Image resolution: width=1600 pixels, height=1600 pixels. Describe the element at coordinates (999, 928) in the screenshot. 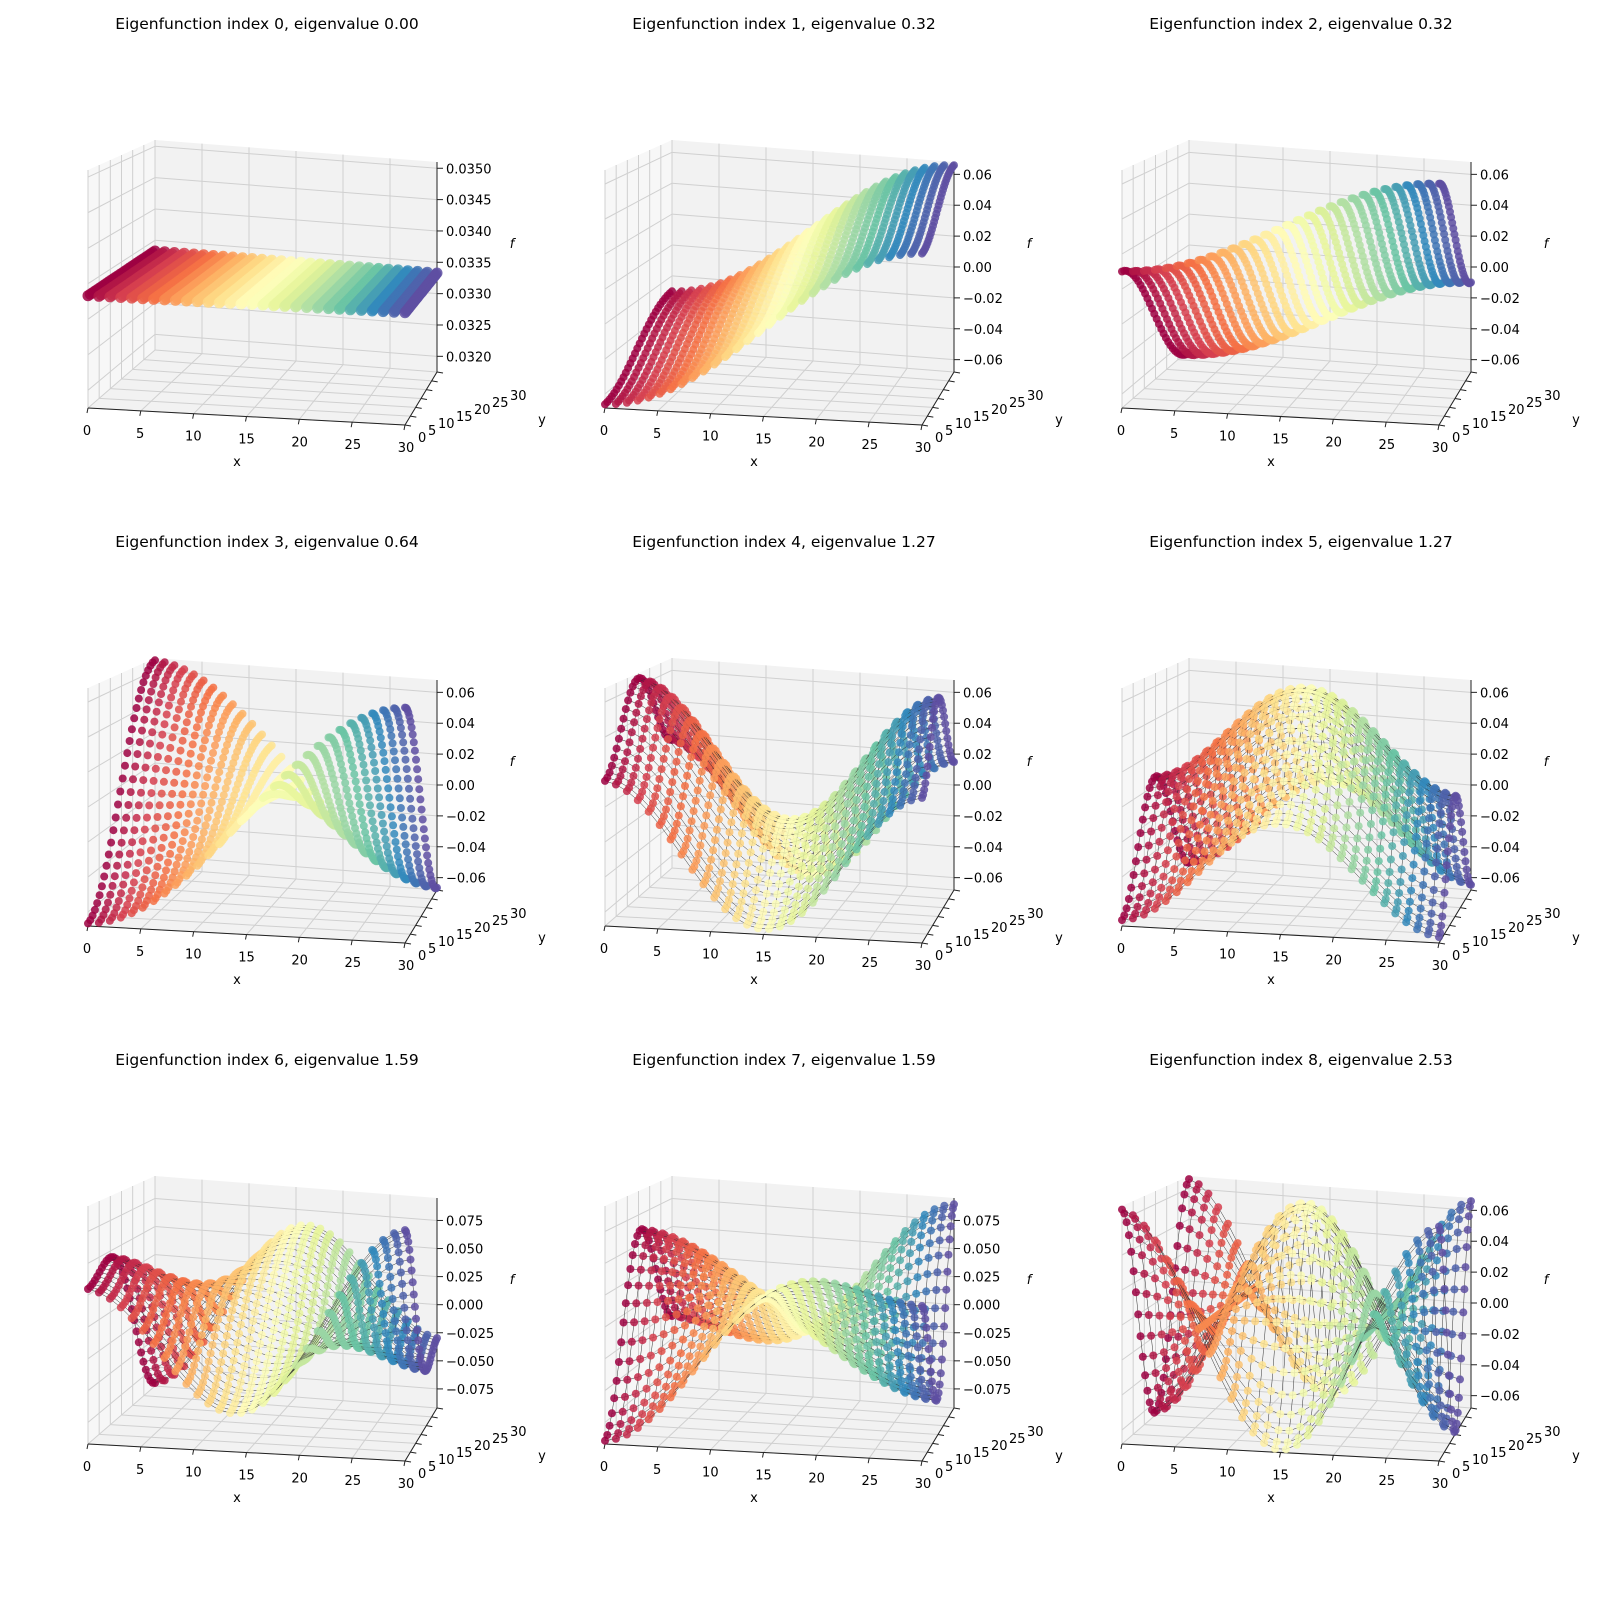

I see `y-tick-label: 20` at that location.